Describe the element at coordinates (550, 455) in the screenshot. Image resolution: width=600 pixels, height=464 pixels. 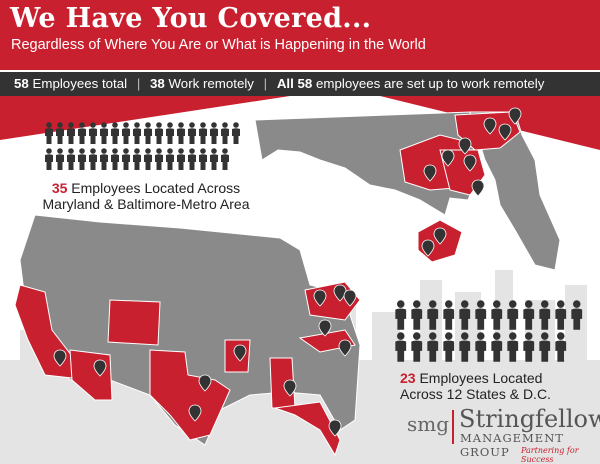
I see `logo-tagline: Partnering for Success` at that location.